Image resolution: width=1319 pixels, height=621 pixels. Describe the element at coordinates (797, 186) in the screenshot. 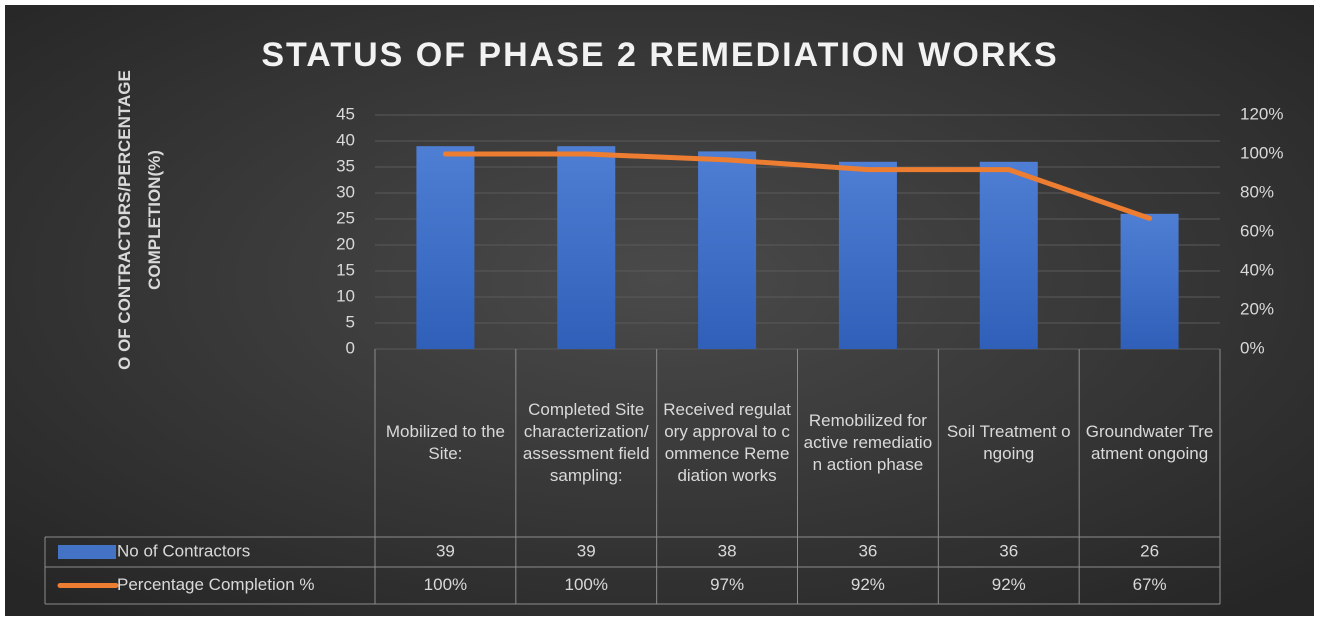

I see `line-series` at that location.